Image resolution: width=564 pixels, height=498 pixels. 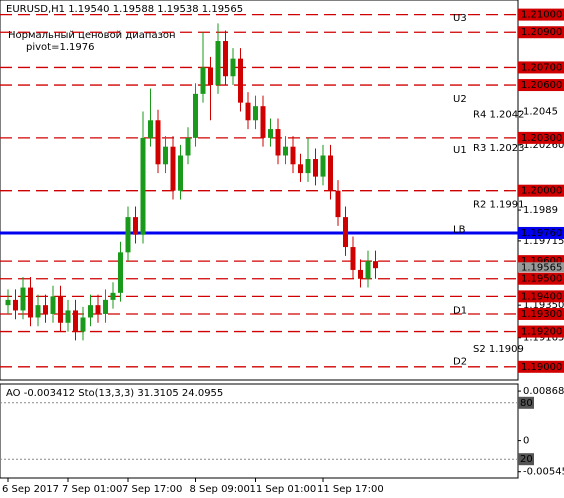 I want to click on ao-tick-label: 0, so click(x=526, y=441).